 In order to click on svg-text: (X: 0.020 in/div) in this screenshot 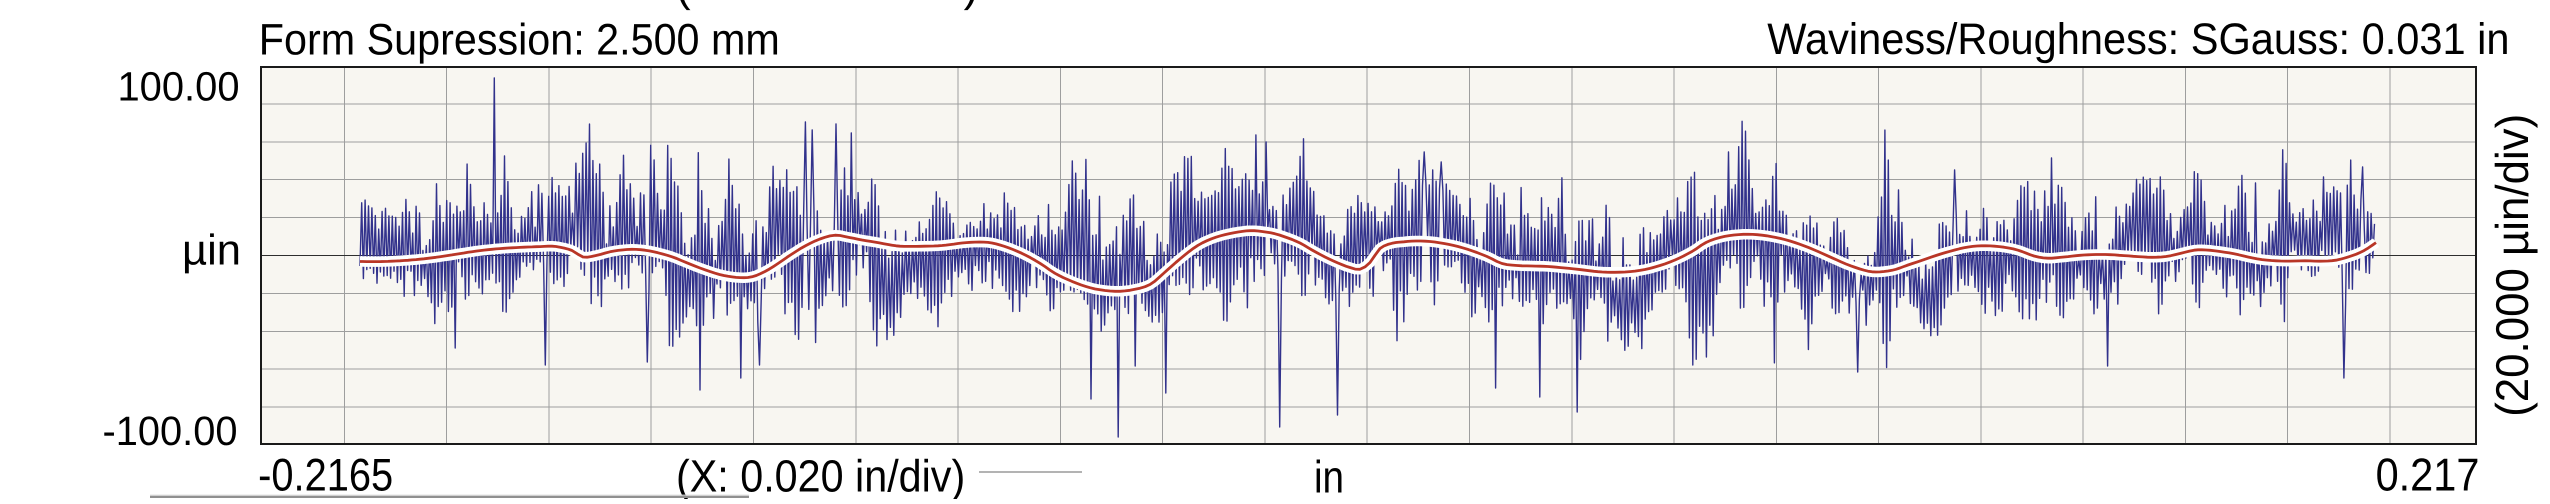, I will do `click(820, 475)`.